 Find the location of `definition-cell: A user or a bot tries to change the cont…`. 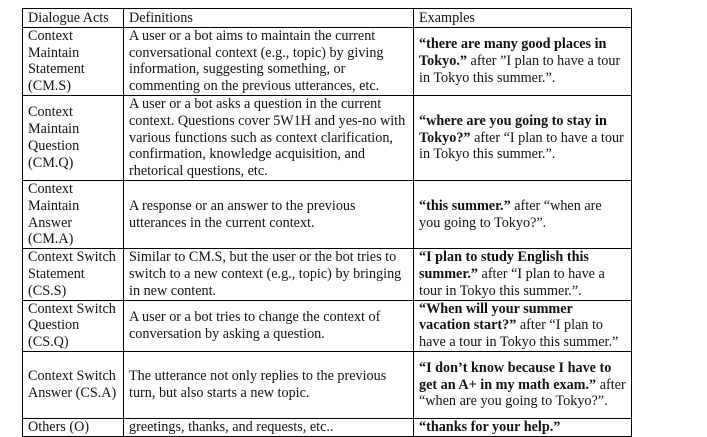

definition-cell: A user or a bot tries to change the cont… is located at coordinates (268, 325).